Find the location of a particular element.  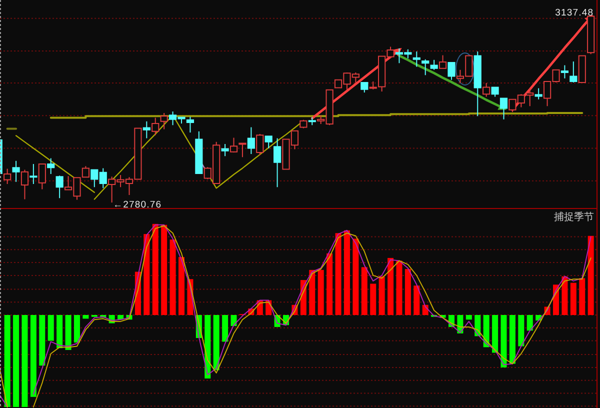

annotation: ←2780.76 is located at coordinates (137, 204).